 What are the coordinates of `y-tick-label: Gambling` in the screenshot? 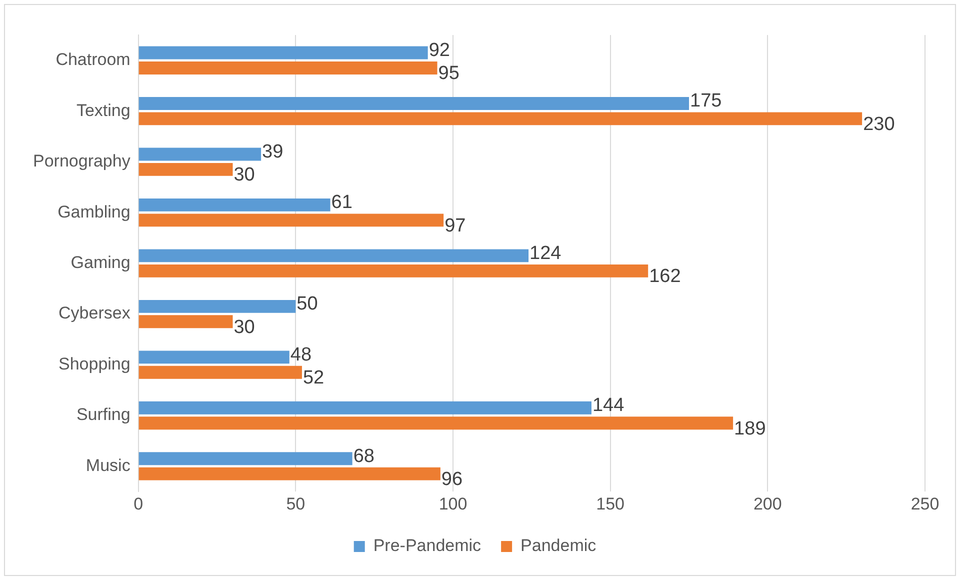 It's located at (94, 212).